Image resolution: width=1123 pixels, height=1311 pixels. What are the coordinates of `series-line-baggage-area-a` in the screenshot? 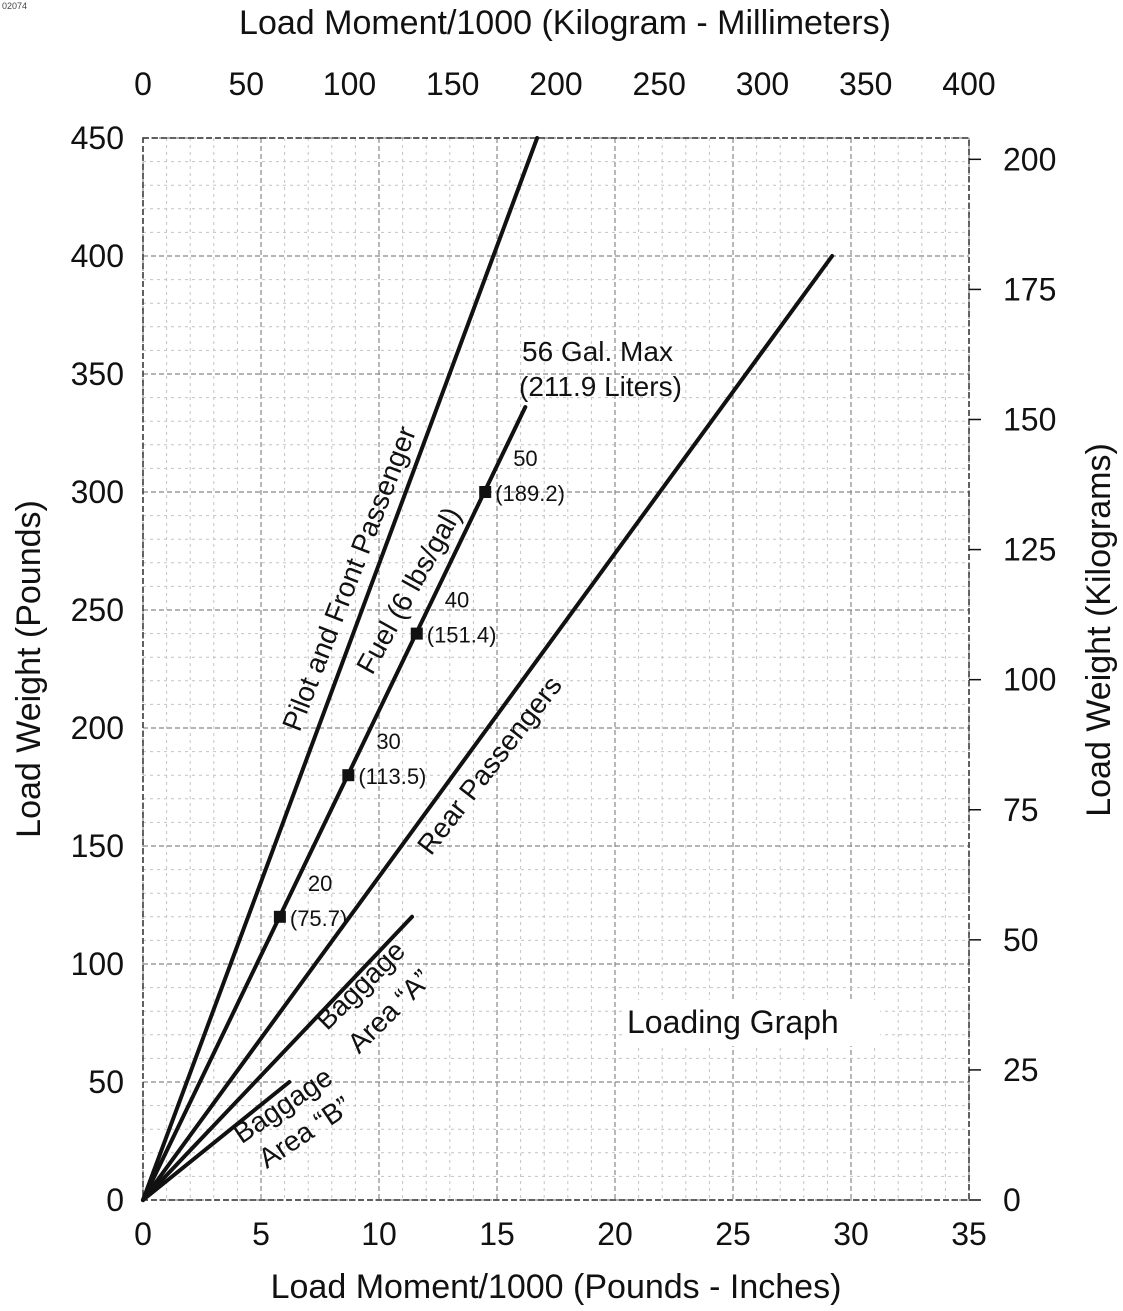 It's located at (278, 1058).